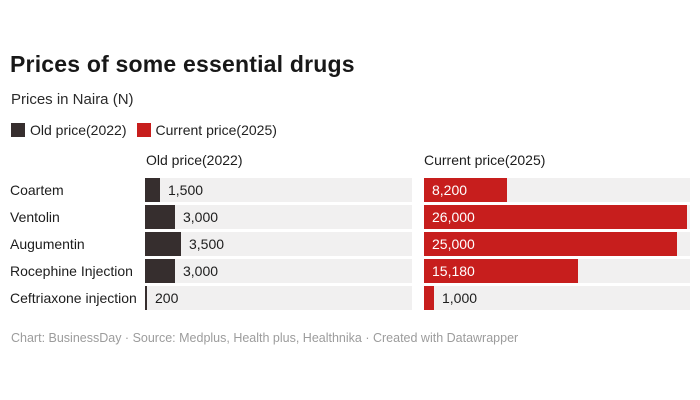 The height and width of the screenshot is (400, 700). I want to click on row-label: Augumentin, so click(47, 244).